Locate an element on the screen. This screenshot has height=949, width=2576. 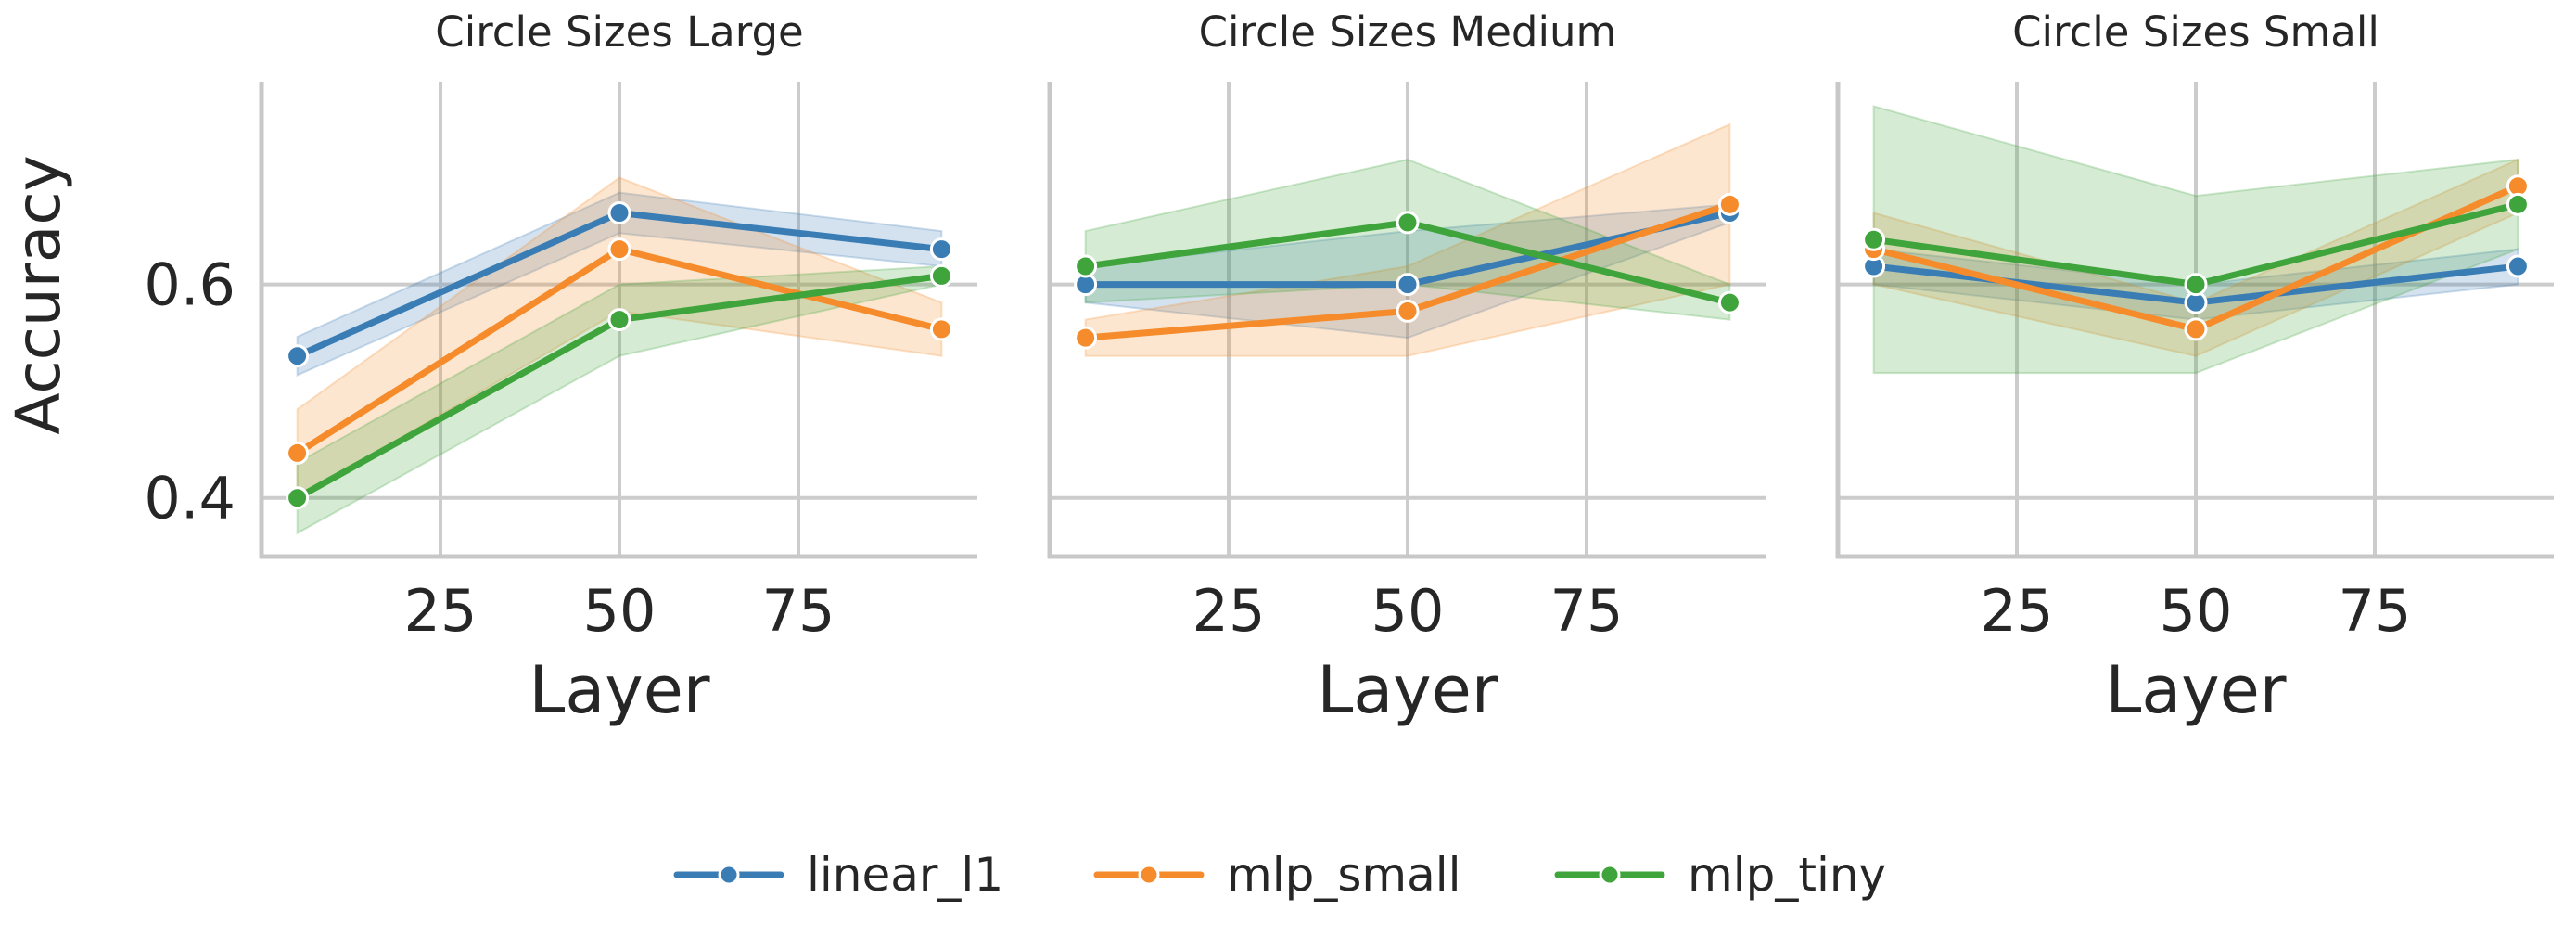
y-axis-label: Accuracy is located at coordinates (38, 294).